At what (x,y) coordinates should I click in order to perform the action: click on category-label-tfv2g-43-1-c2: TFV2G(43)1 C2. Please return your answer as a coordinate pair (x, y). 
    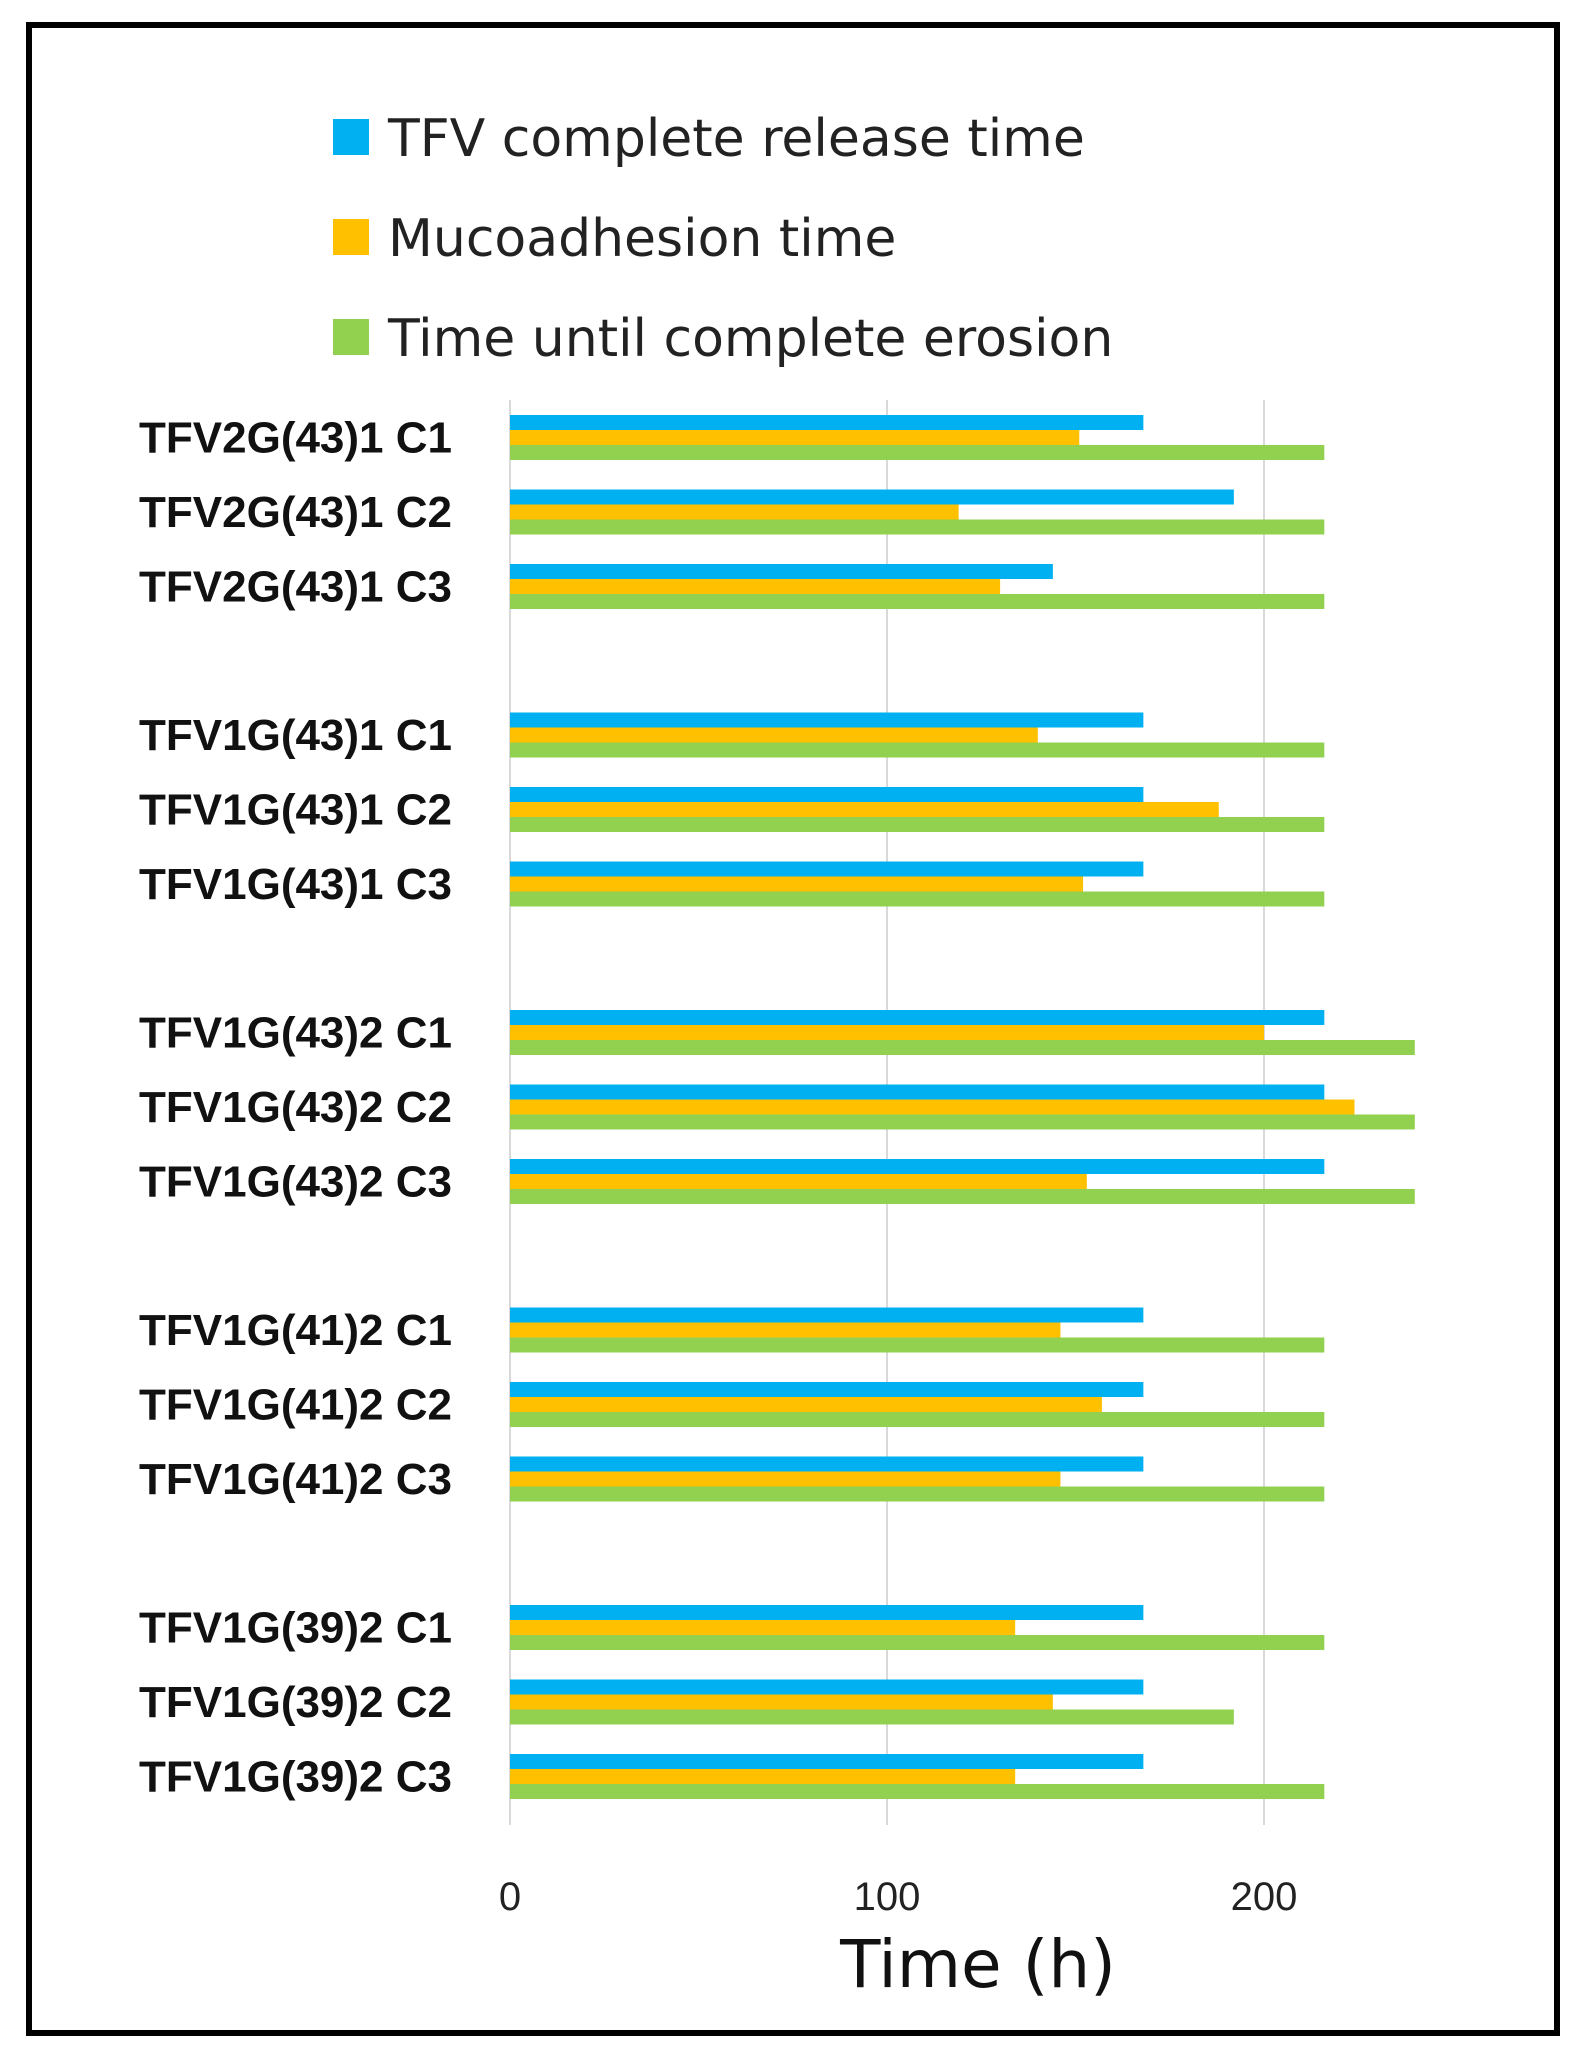
    Looking at the image, I should click on (295, 512).